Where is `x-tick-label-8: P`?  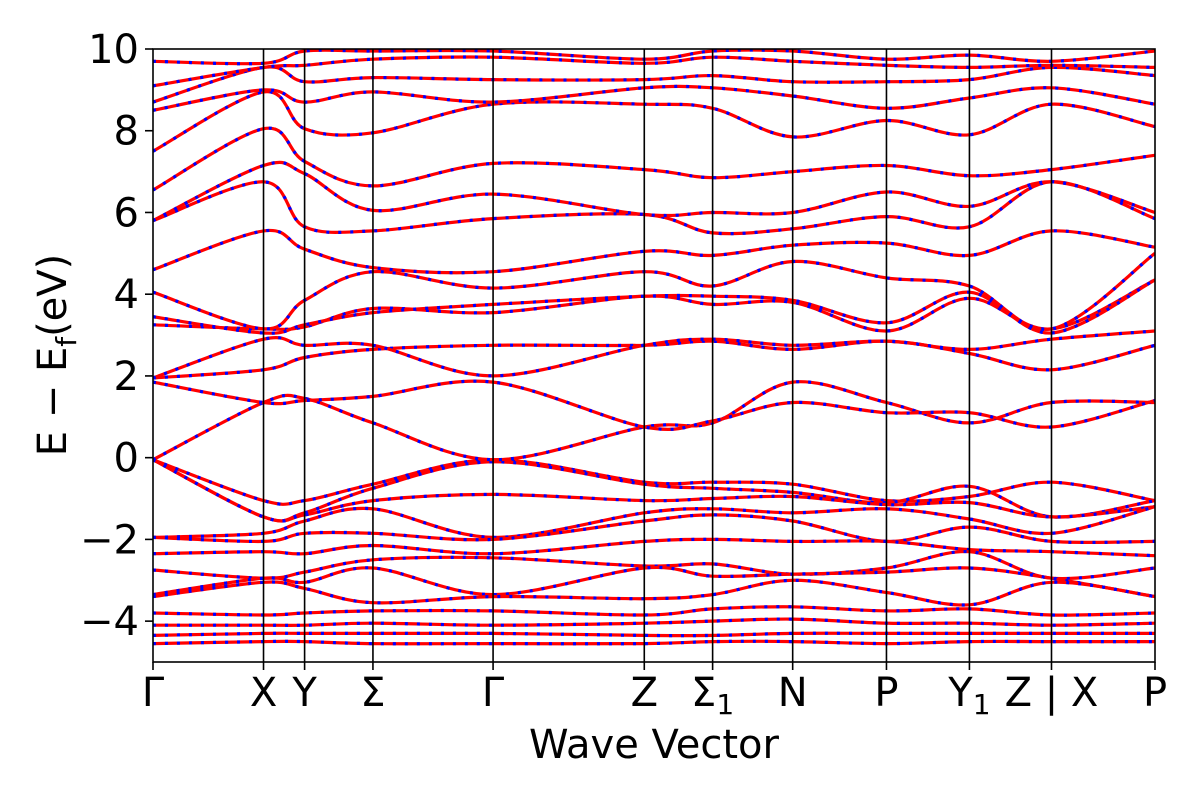 x-tick-label-8: P is located at coordinates (886, 693).